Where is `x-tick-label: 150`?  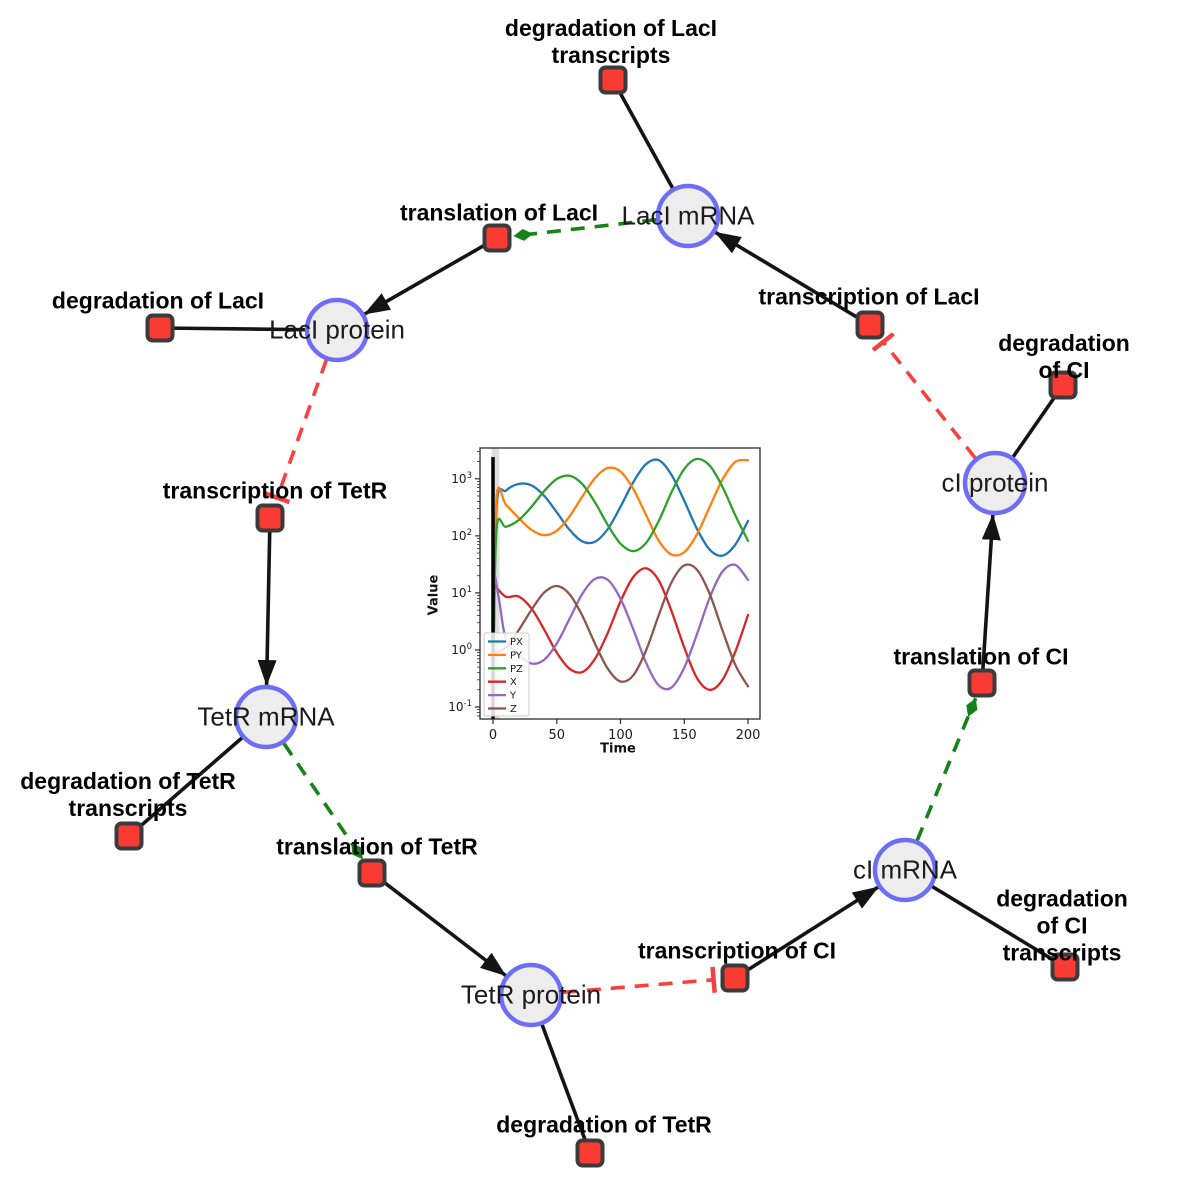 x-tick-label: 150 is located at coordinates (684, 735).